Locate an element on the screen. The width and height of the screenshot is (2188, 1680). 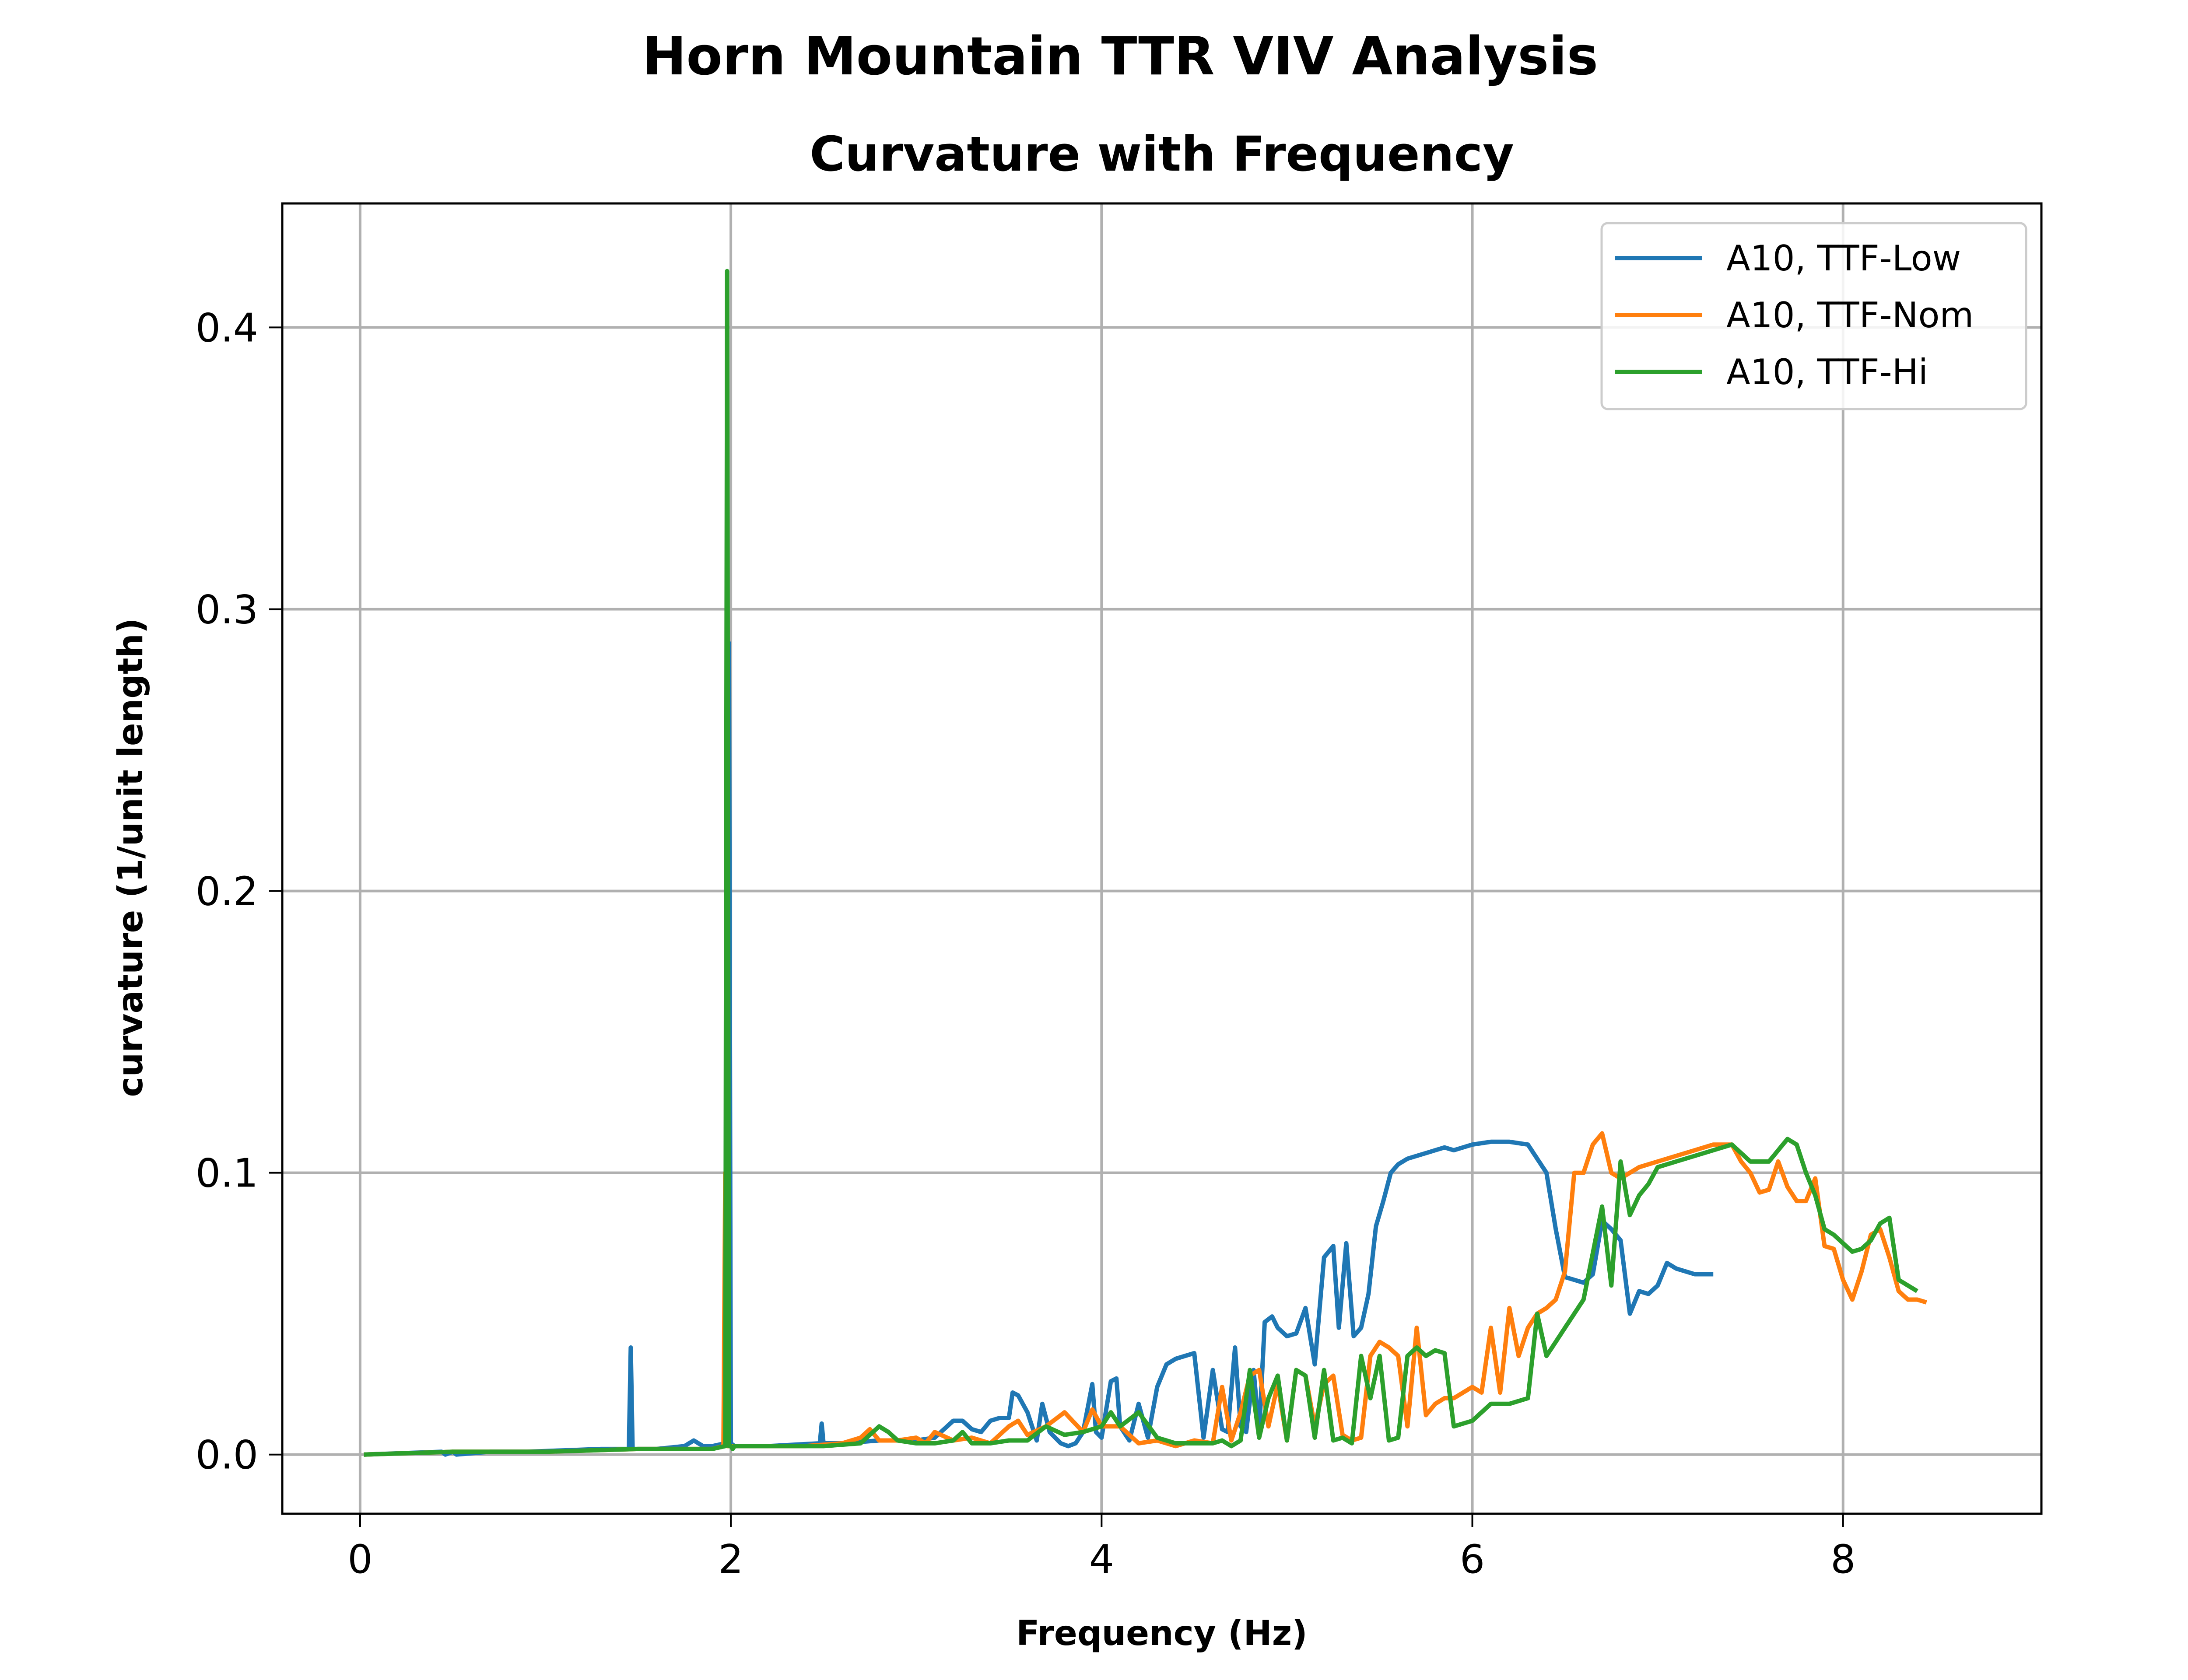
y-tick-label: 0.4 is located at coordinates (227, 328).